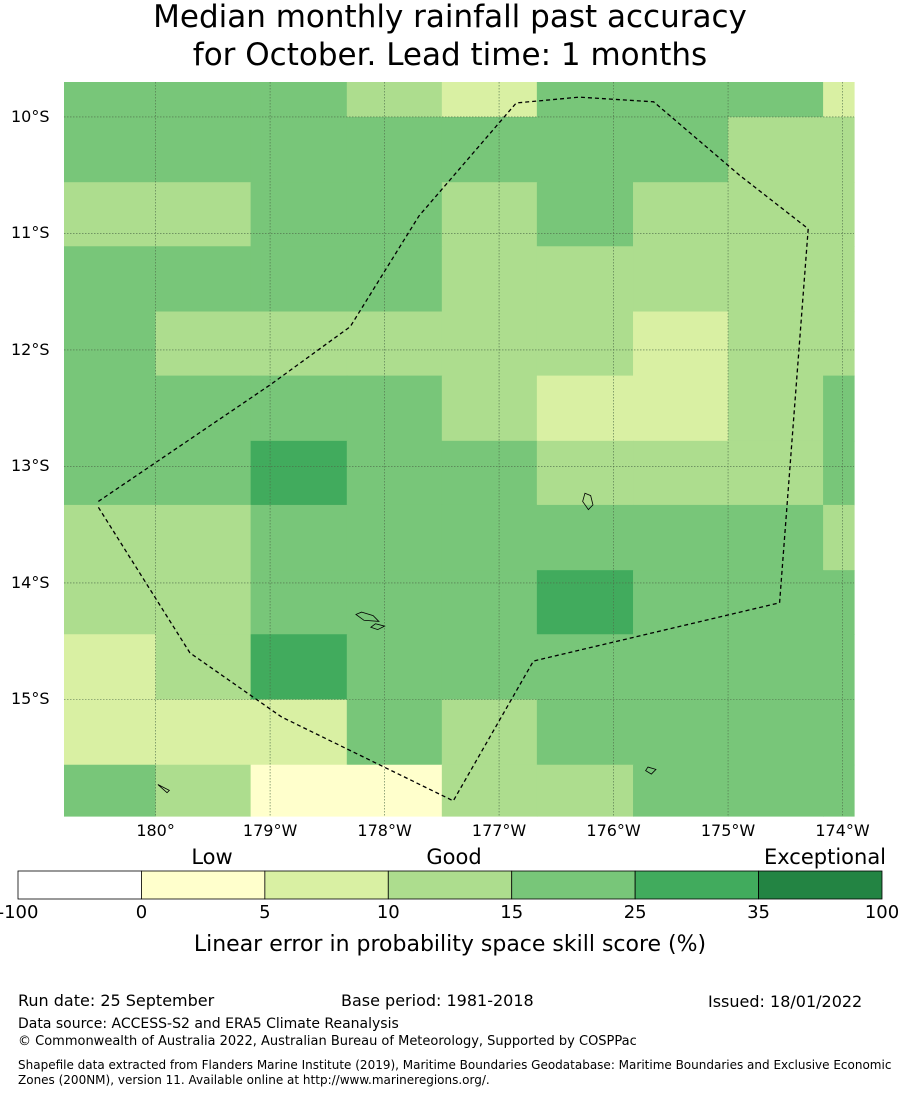 The height and width of the screenshot is (1095, 900). I want to click on latitude-label: 11°S, so click(30, 233).